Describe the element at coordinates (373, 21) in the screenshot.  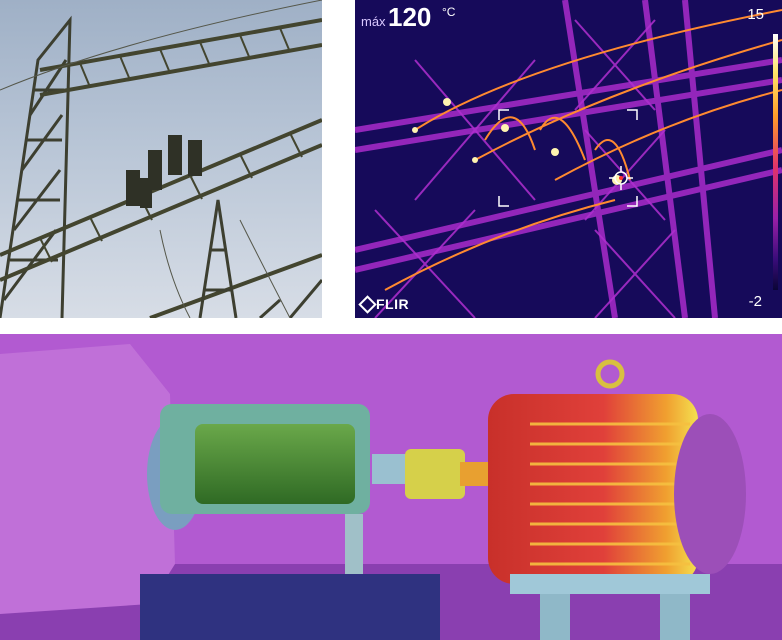
I see `max-label: máx` at that location.